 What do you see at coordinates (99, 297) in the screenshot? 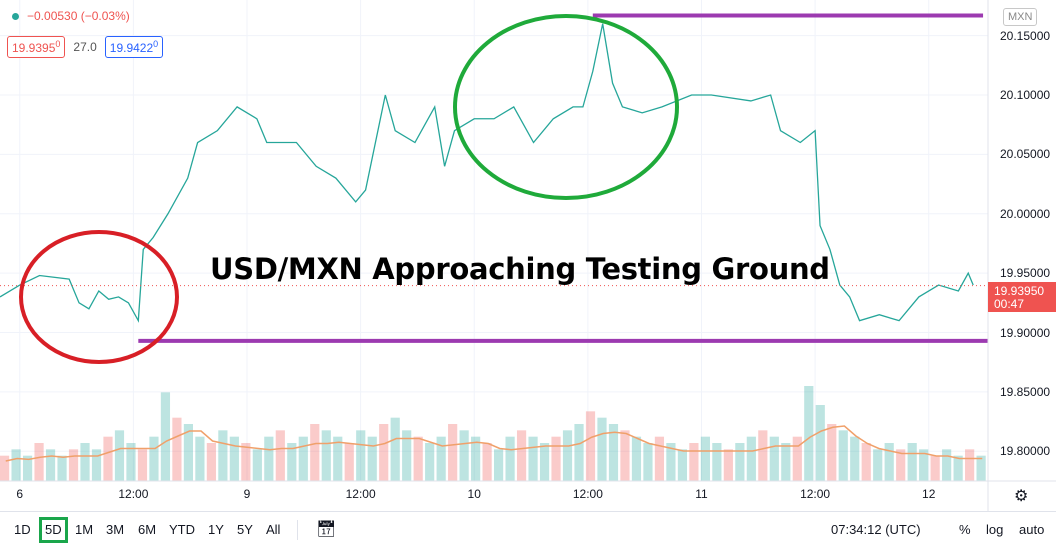
I see `low-circle-annotation` at bounding box center [99, 297].